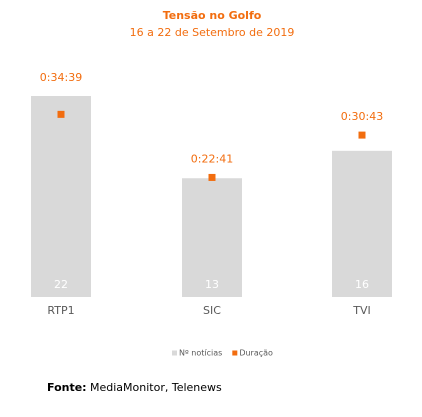 The width and height of the screenshot is (422, 417). Describe the element at coordinates (362, 284) in the screenshot. I see `bar-value-label: 16` at that location.